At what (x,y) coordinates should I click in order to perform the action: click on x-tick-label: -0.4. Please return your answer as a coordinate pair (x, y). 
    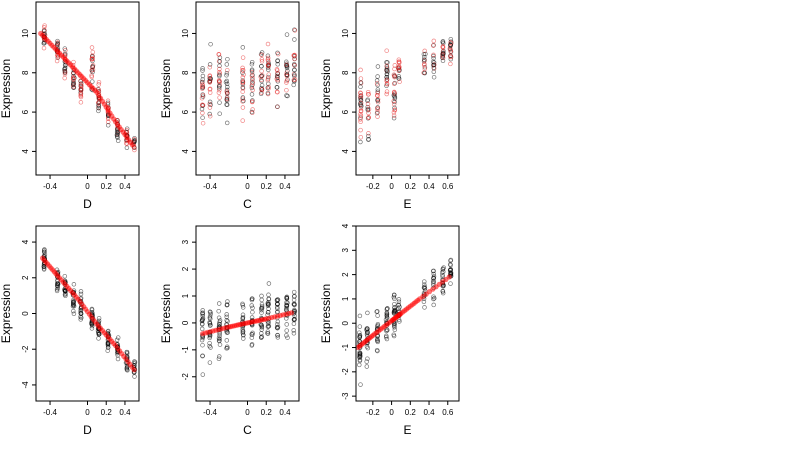
    Looking at the image, I should click on (50, 412).